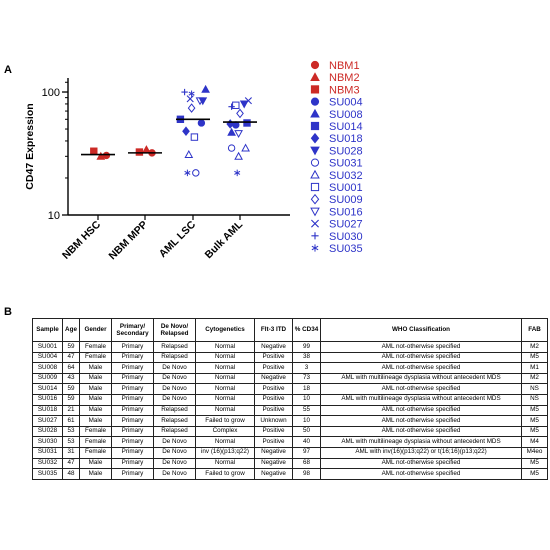  What do you see at coordinates (247, 123) in the screenshot?
I see `data-point-su014` at bounding box center [247, 123].